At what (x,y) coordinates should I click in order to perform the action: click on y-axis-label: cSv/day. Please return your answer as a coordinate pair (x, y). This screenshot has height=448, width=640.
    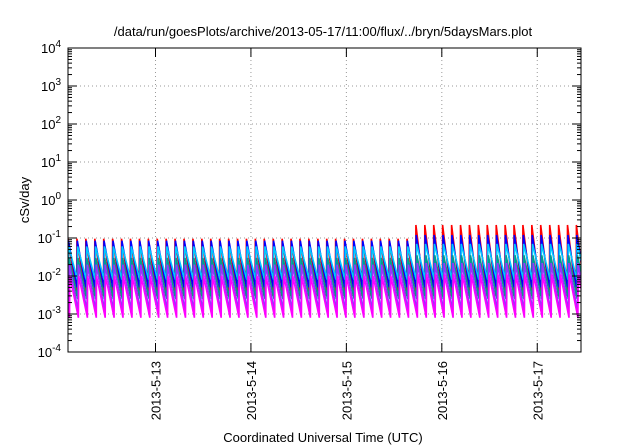
    Looking at the image, I should click on (24, 199).